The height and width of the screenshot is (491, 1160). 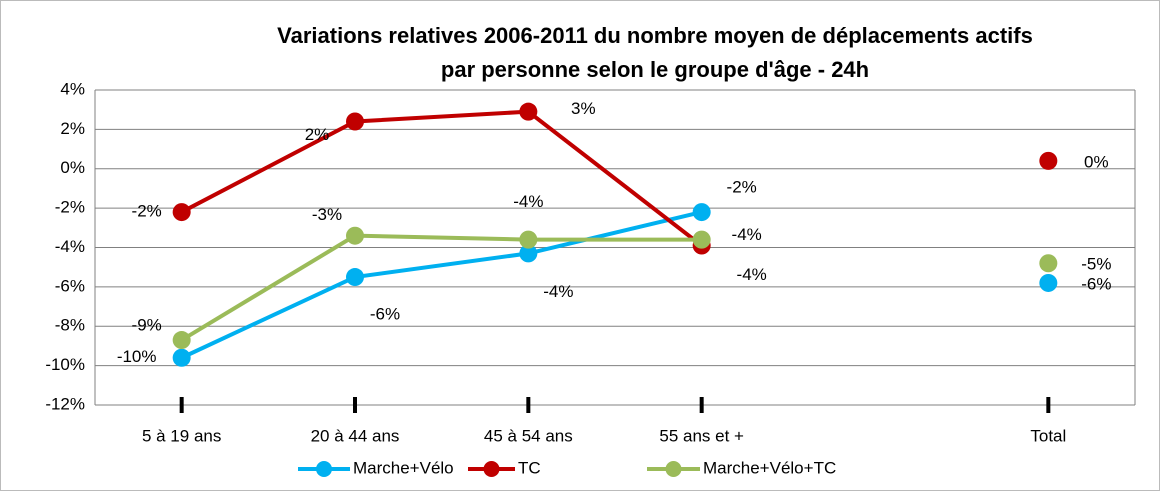 What do you see at coordinates (181, 435) in the screenshot?
I see `x-tick-label: 5 à 19 ans` at bounding box center [181, 435].